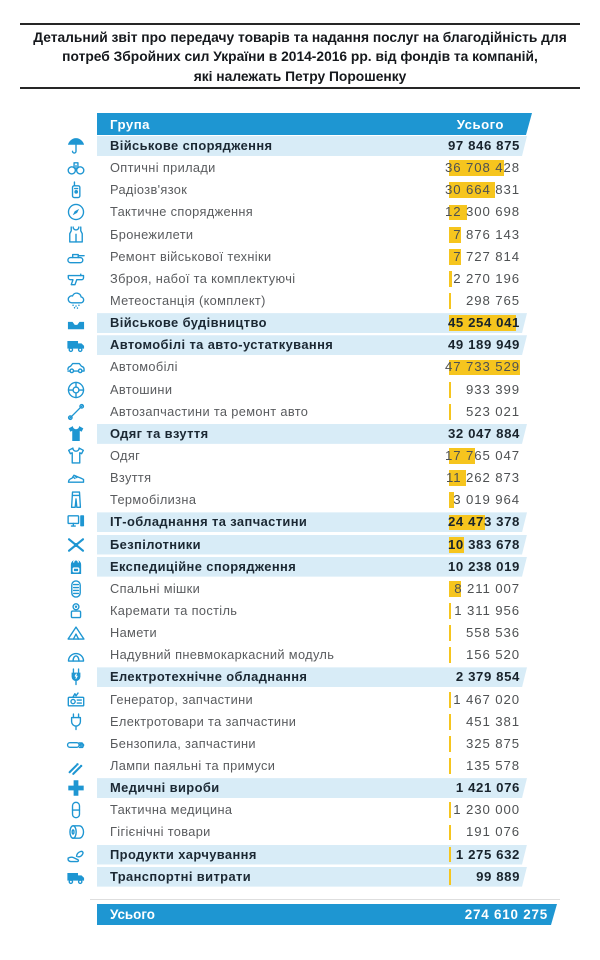 Image resolution: width=600 pixels, height=960 pixels. Describe the element at coordinates (165, 788) in the screenshot. I see `row-label: Медичні вироби` at that location.